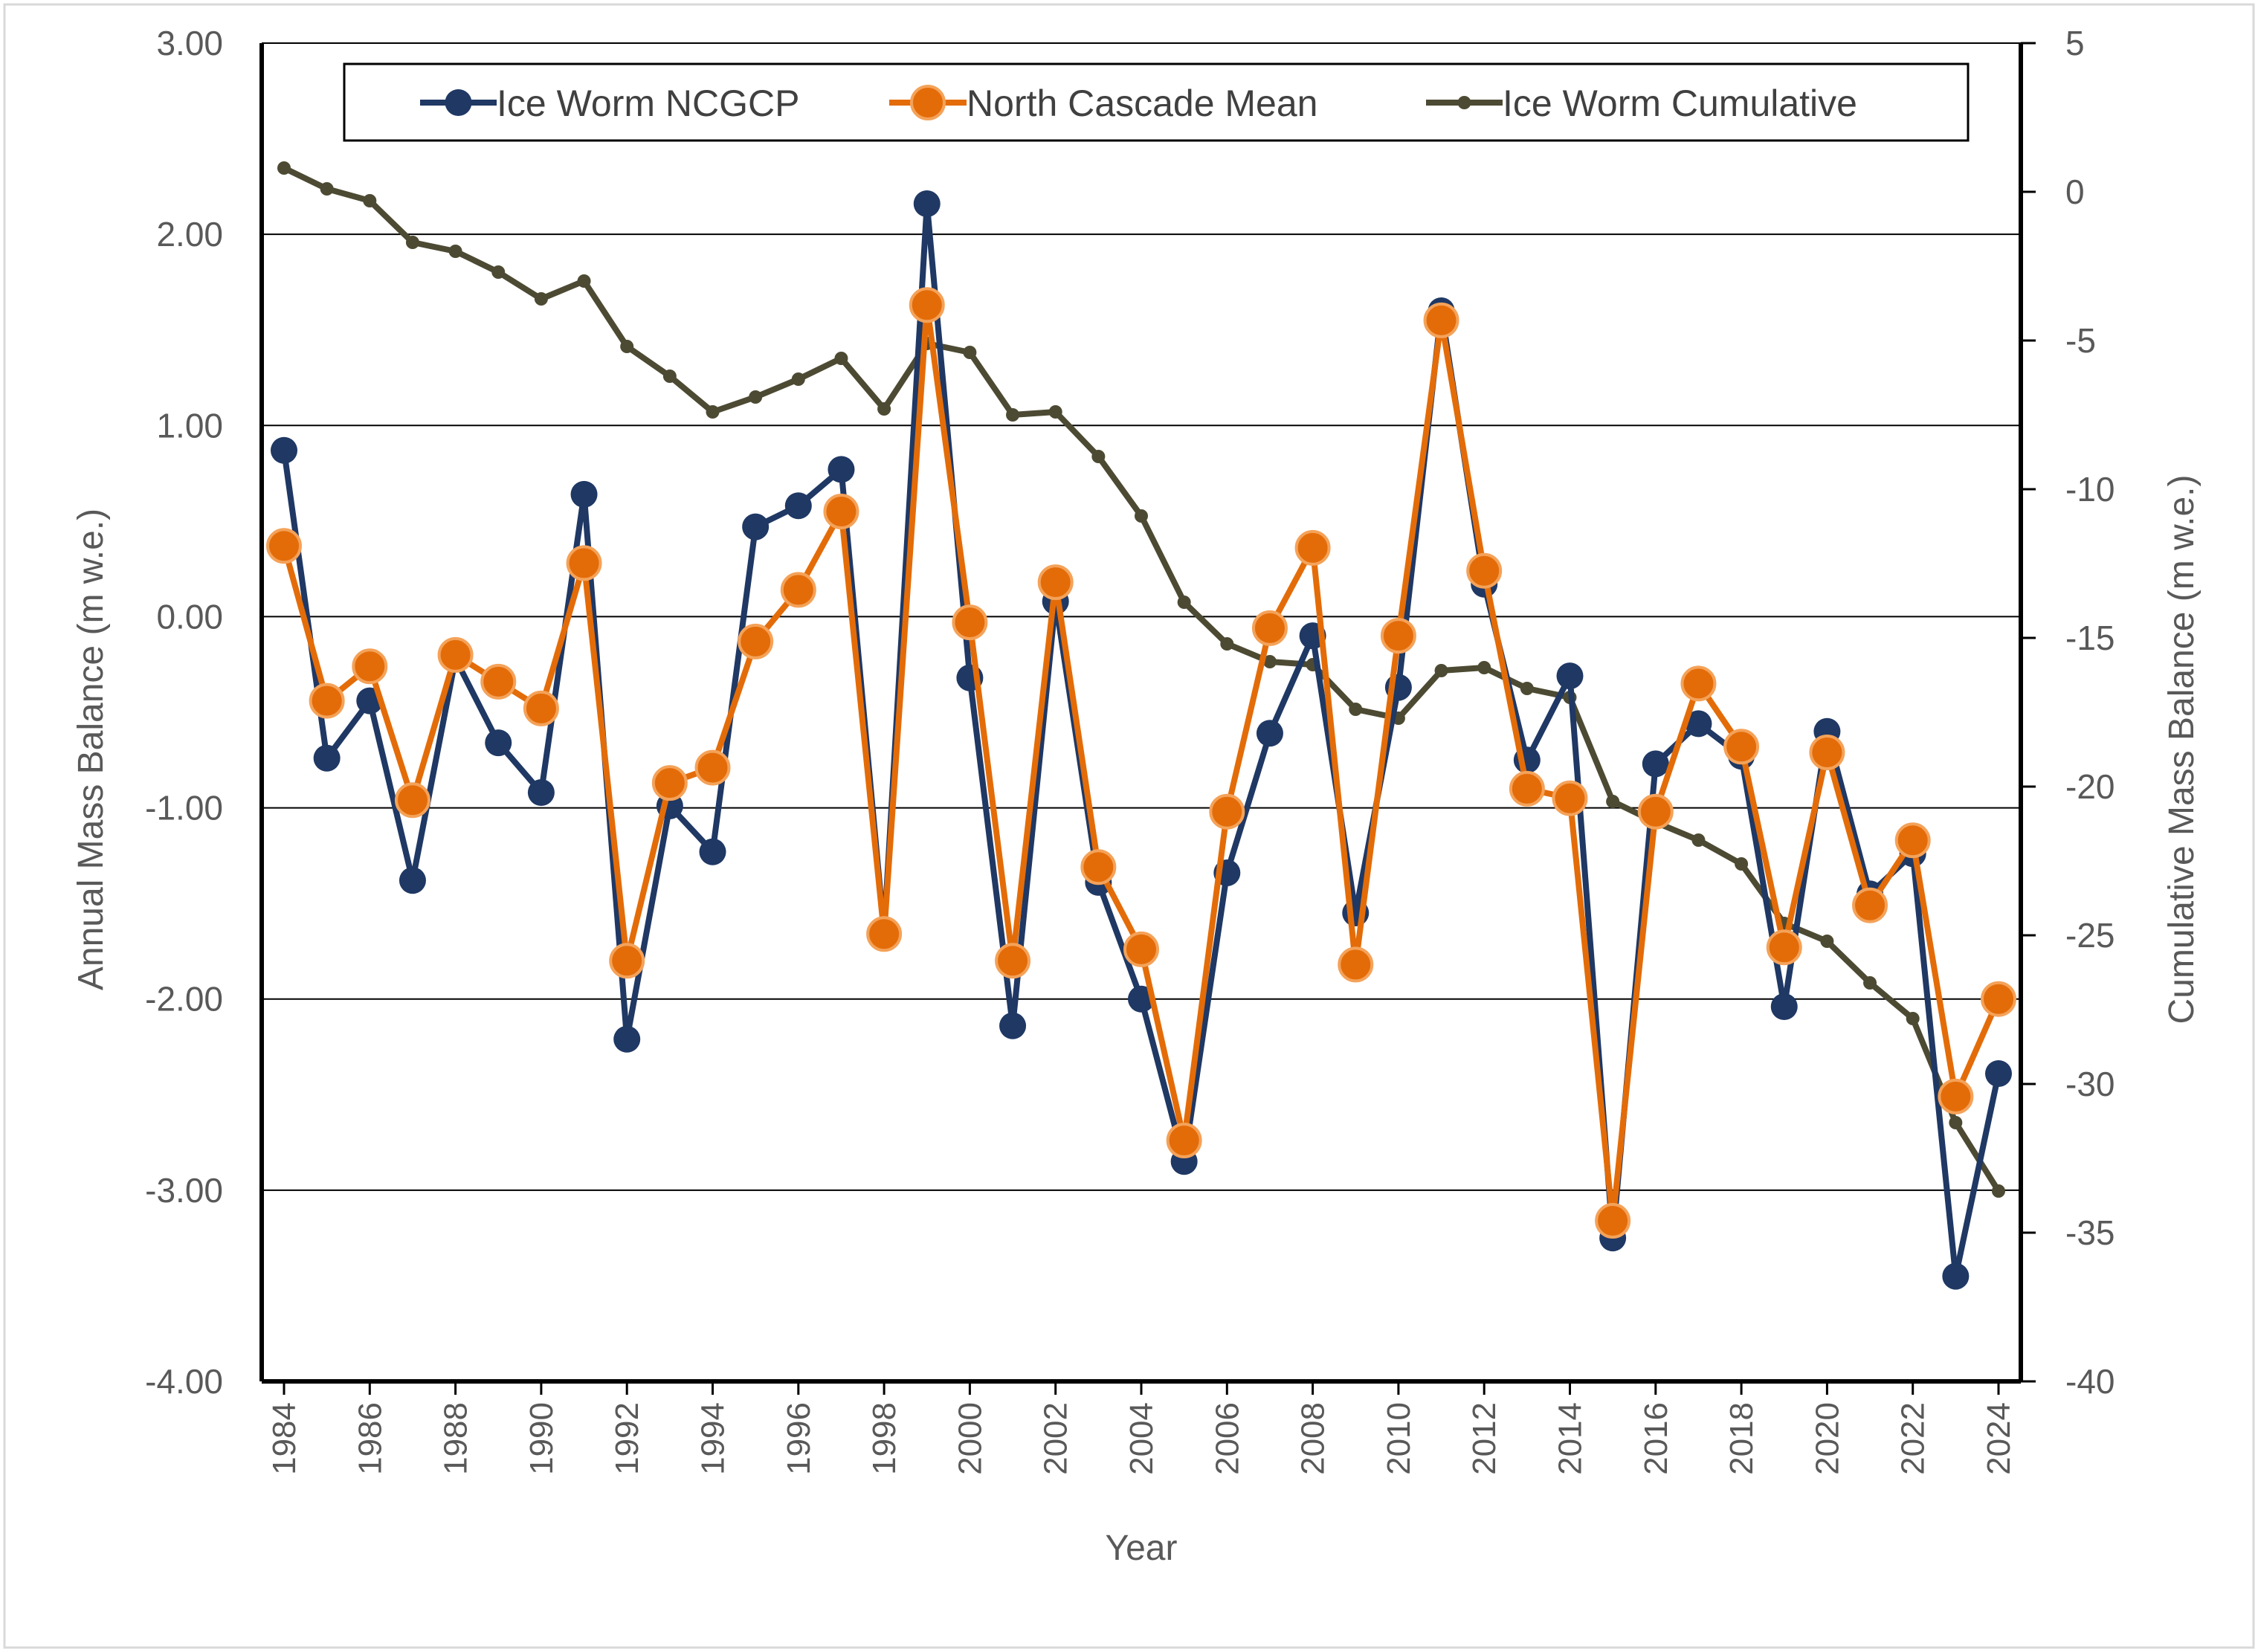 Image resolution: width=2258 pixels, height=1652 pixels. What do you see at coordinates (189, 43) in the screenshot?
I see `y-tick-label: 3.00` at bounding box center [189, 43].